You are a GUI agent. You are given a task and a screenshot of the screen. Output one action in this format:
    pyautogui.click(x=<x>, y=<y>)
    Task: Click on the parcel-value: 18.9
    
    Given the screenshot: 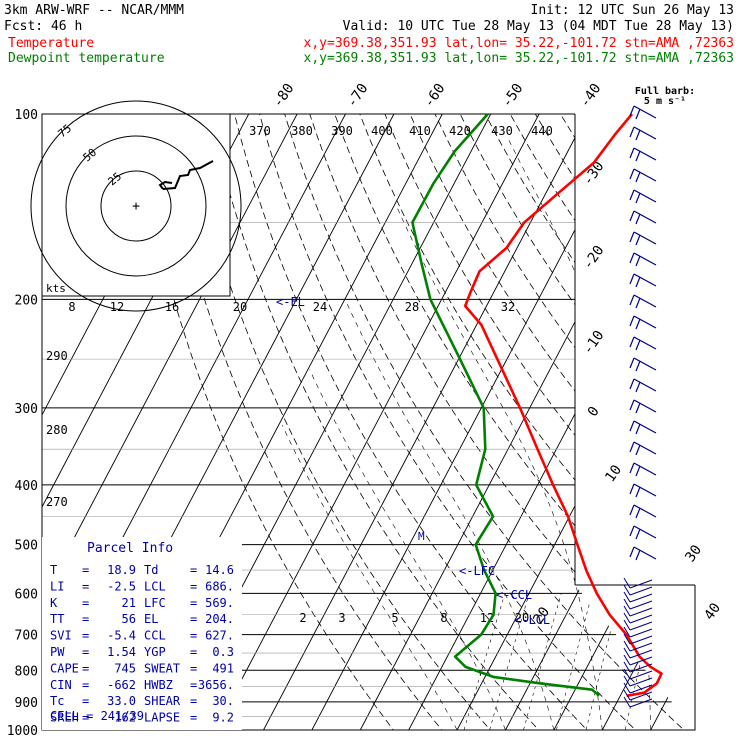 What is the action you would take?
    pyautogui.click(x=121, y=570)
    